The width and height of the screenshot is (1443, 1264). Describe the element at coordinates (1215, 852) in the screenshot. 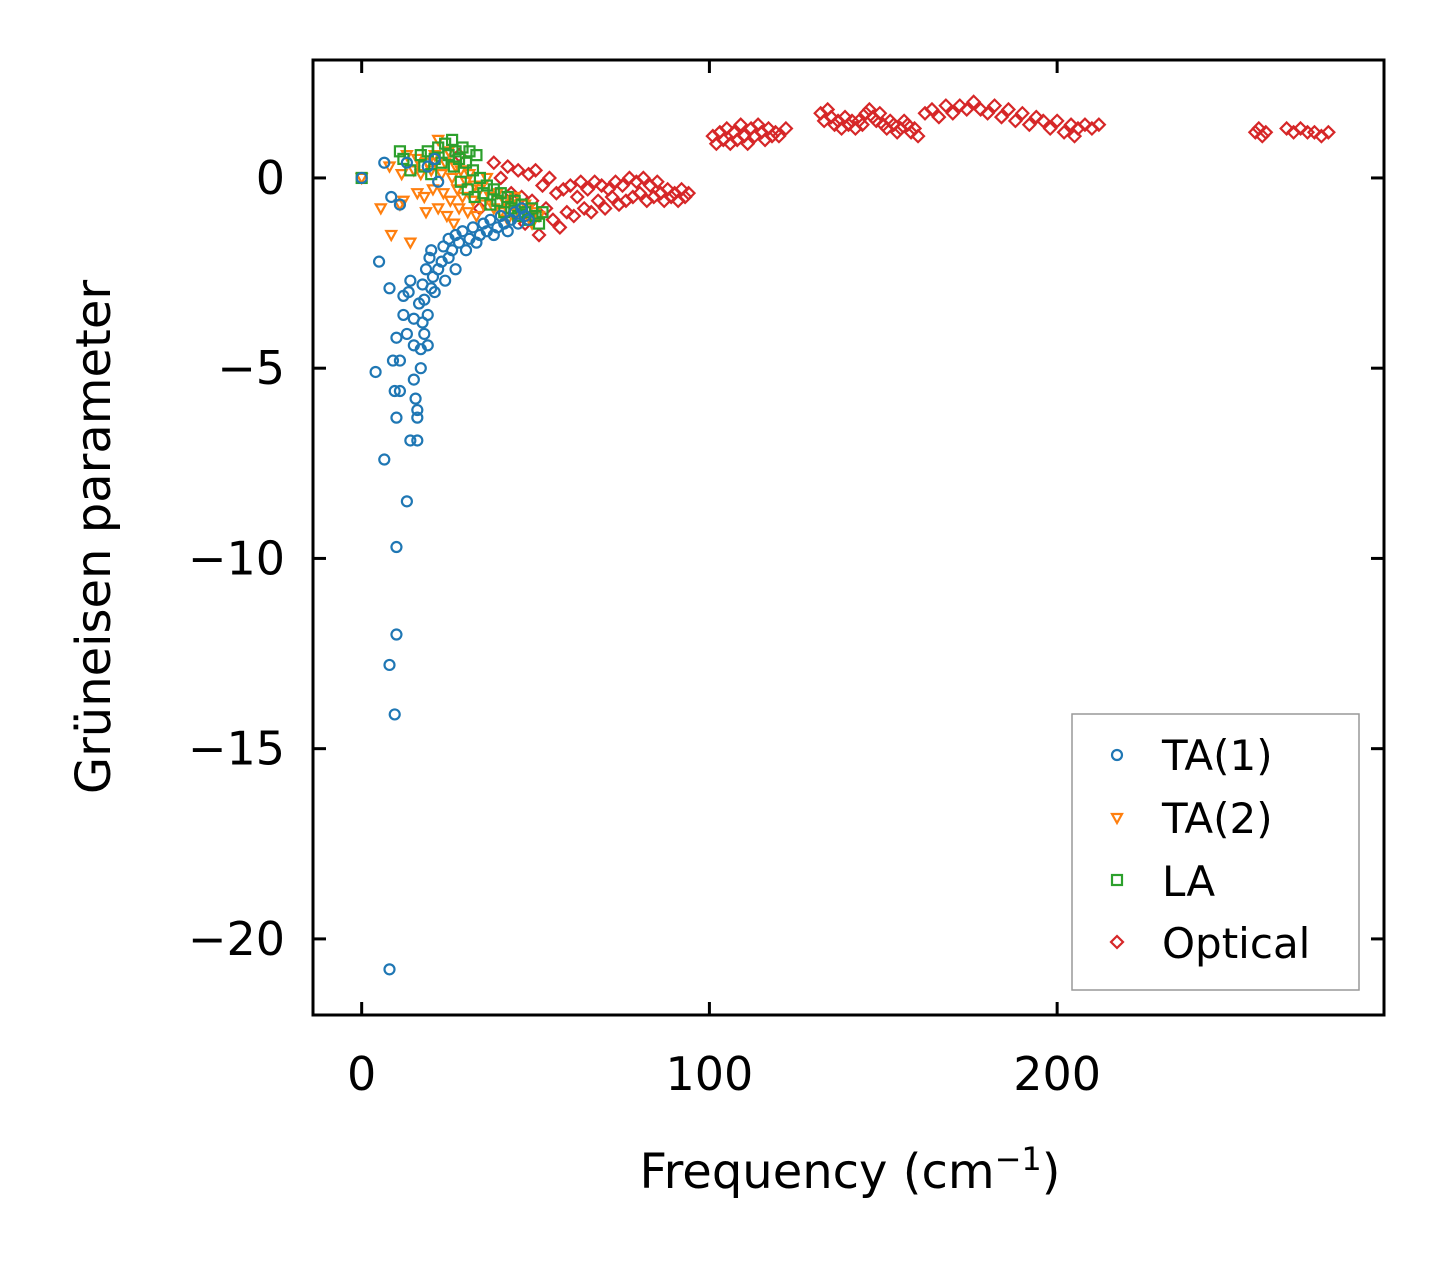

I see `legend: TA(1) TA(2) LA Optical` at that location.